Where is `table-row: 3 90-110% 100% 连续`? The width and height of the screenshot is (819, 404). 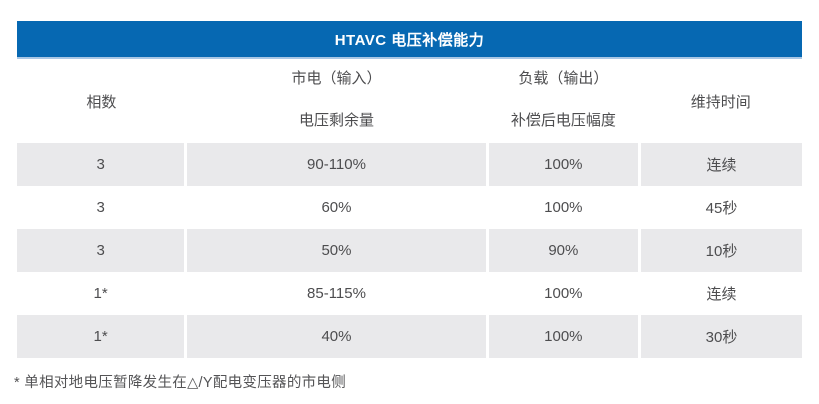 table-row: 3 90-110% 100% 连续 is located at coordinates (409, 164).